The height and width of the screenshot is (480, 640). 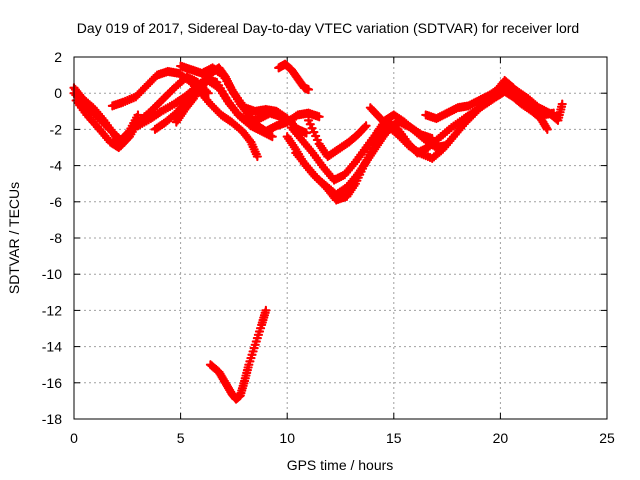 I want to click on y-tick-label: -2, so click(x=56, y=129).